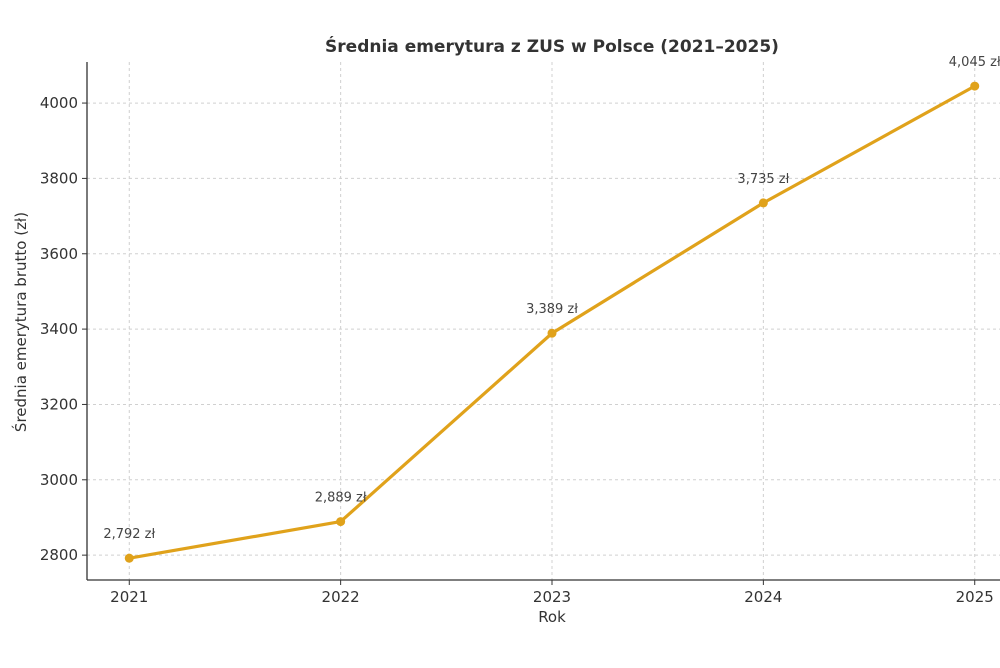 This screenshot has width=1000, height=668. I want to click on x-tick-label: 2021, so click(129, 597).